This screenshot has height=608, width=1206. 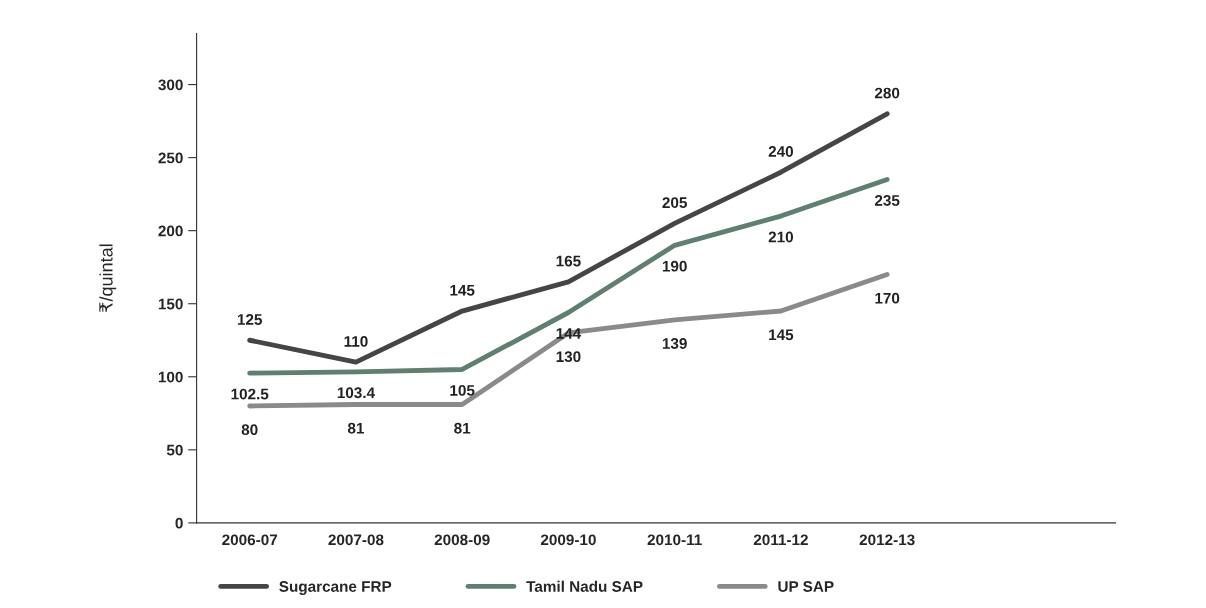 What do you see at coordinates (174, 450) in the screenshot?
I see `y-tick-label: 50` at bounding box center [174, 450].